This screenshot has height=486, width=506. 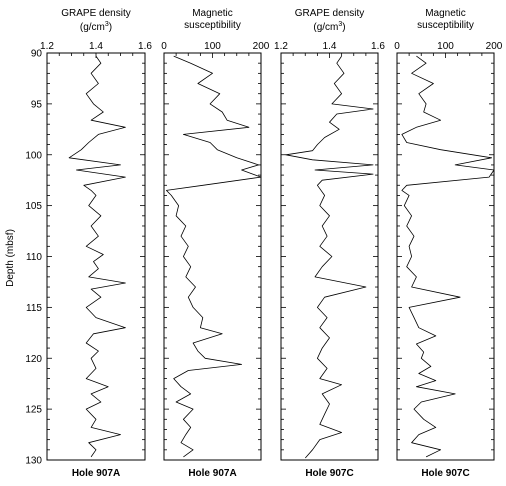 I want to click on y-tick-label: 130, so click(x=33, y=461).